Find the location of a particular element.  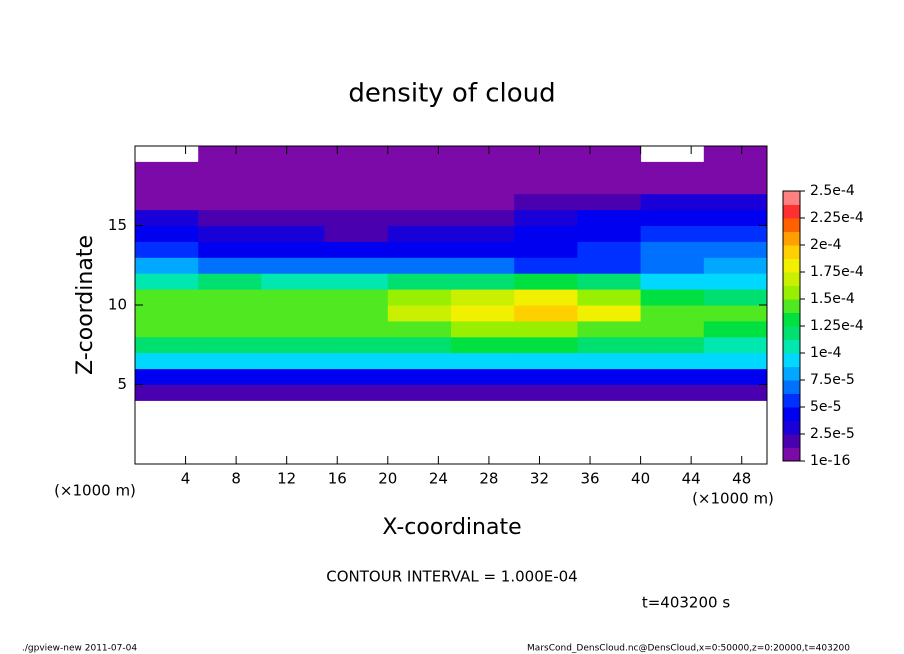

y-tick-label: 15 is located at coordinates (117, 225).